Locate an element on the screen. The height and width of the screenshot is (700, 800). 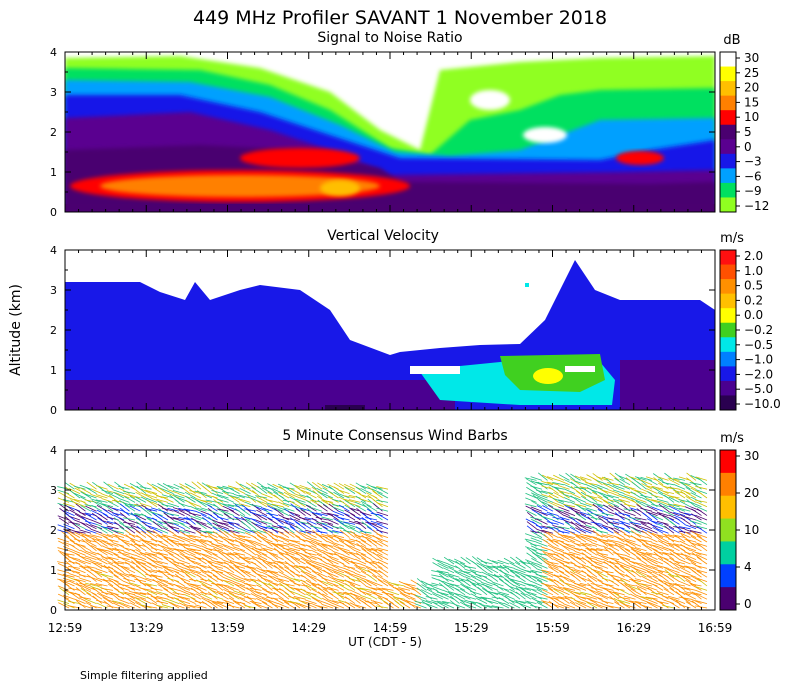
colorbar-swatch is located at coordinates (728, 359).